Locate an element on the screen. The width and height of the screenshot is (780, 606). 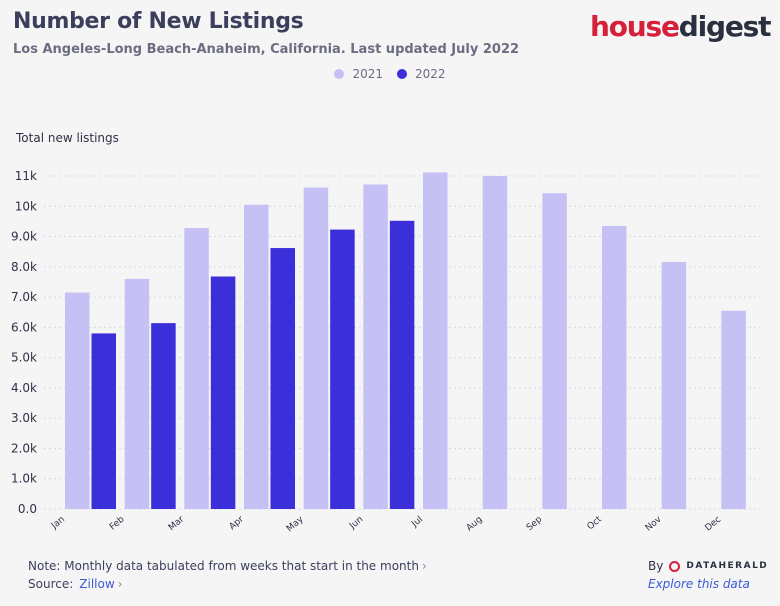
x-tick-label: Apr is located at coordinates (237, 523).